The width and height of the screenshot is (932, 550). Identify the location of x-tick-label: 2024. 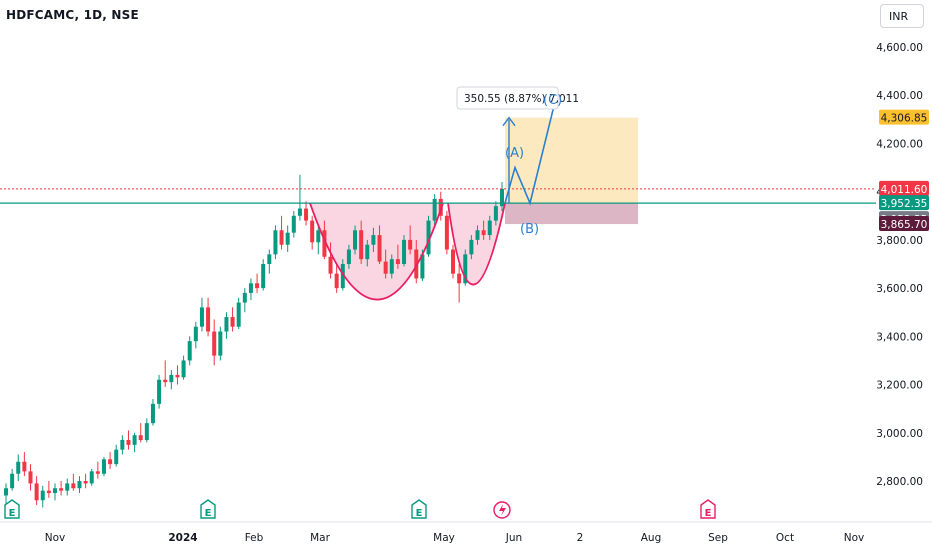
(182, 538).